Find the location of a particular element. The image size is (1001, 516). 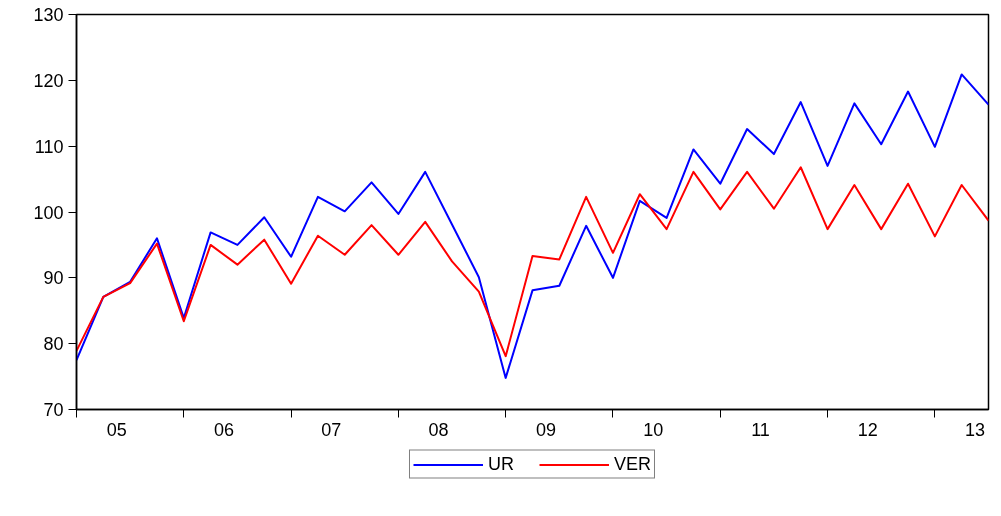

x-tick-label: 06 is located at coordinates (224, 429).